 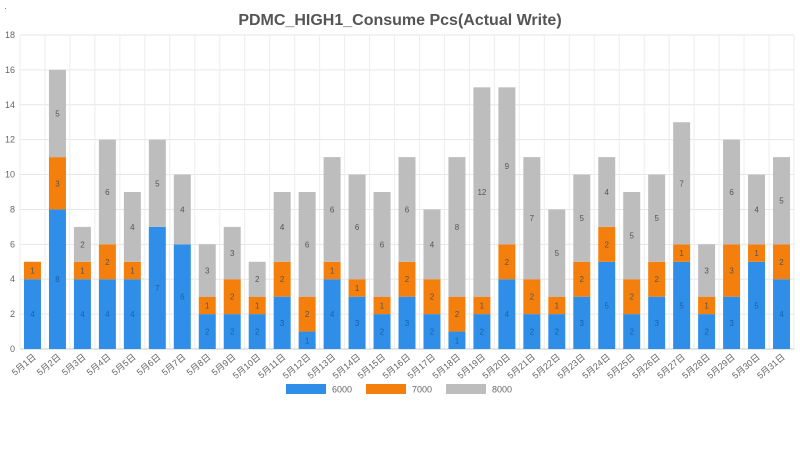 I want to click on data-label: 2, so click(x=457, y=314).